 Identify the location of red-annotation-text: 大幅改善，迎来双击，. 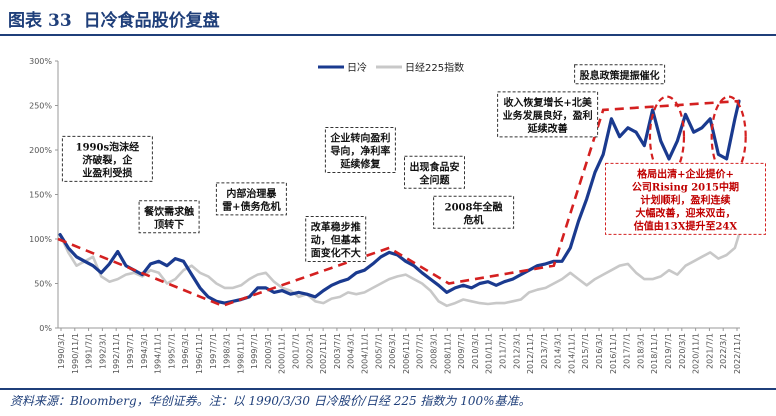
(685, 212).